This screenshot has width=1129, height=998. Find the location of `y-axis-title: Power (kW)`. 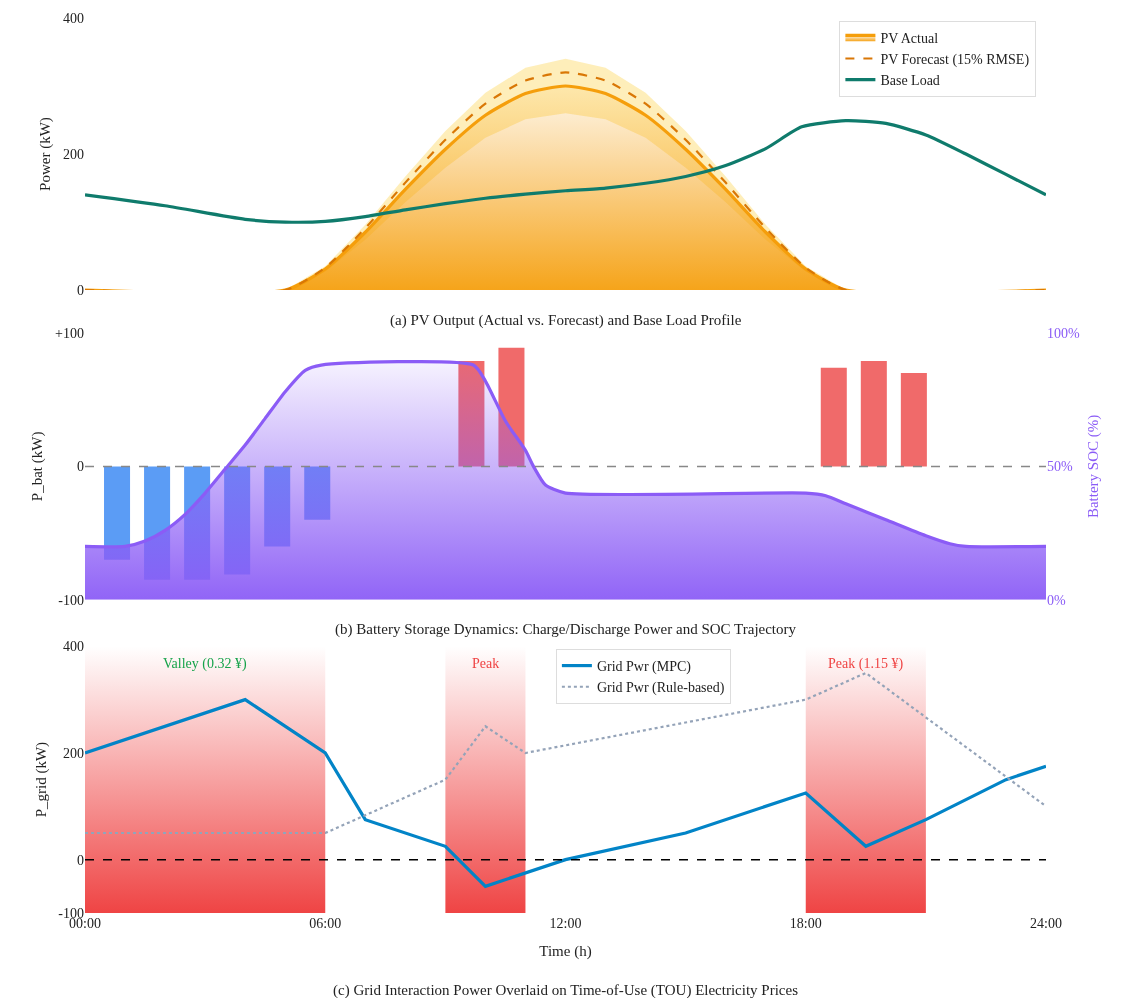

y-axis-title: Power (kW) is located at coordinates (46, 154).